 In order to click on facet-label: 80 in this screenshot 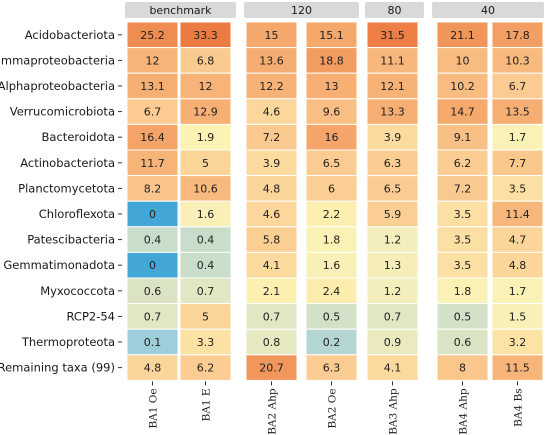, I will do `click(395, 10)`.